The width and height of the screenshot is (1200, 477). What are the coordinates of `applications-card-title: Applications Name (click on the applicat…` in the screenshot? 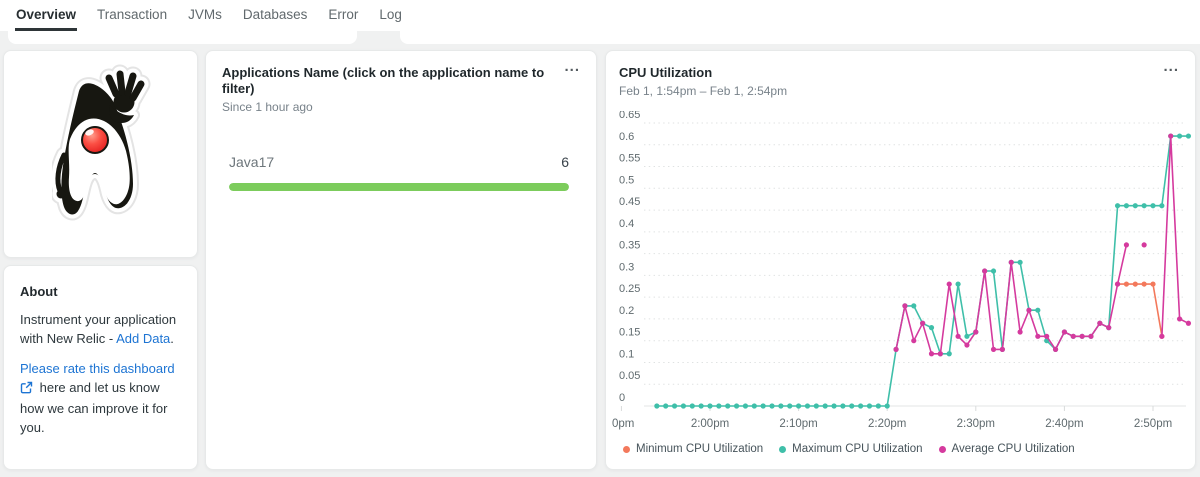 It's located at (383, 80).